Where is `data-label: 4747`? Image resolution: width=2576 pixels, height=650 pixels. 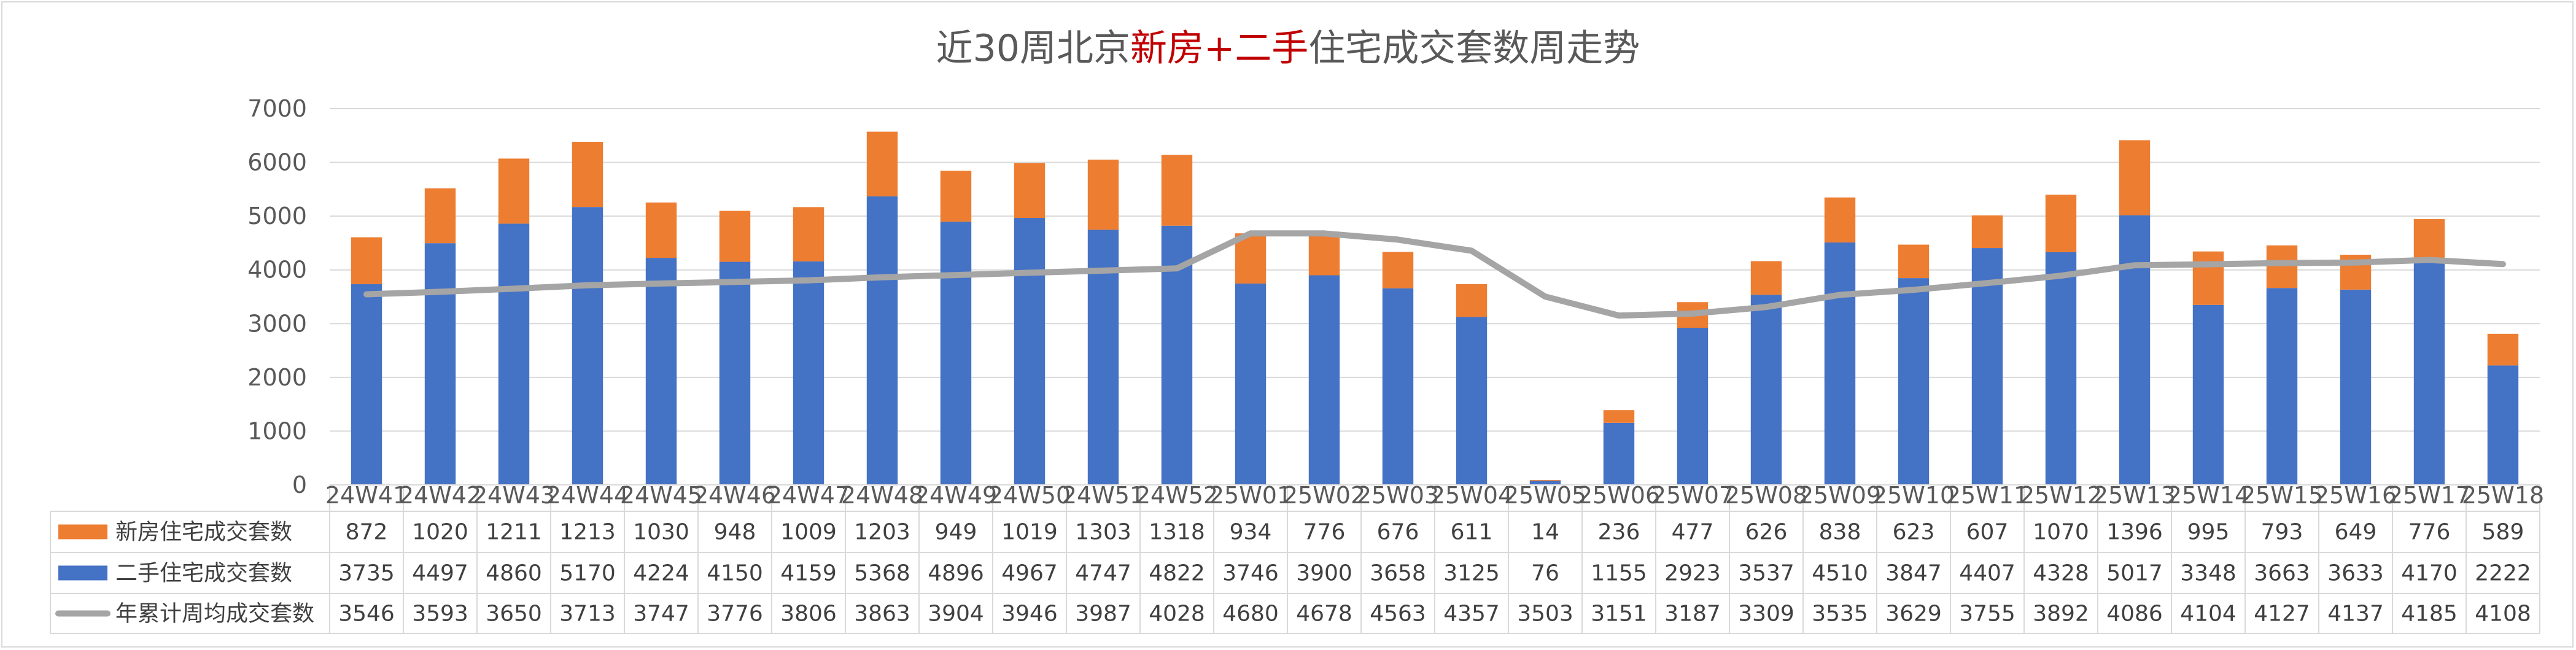 data-label: 4747 is located at coordinates (1103, 573).